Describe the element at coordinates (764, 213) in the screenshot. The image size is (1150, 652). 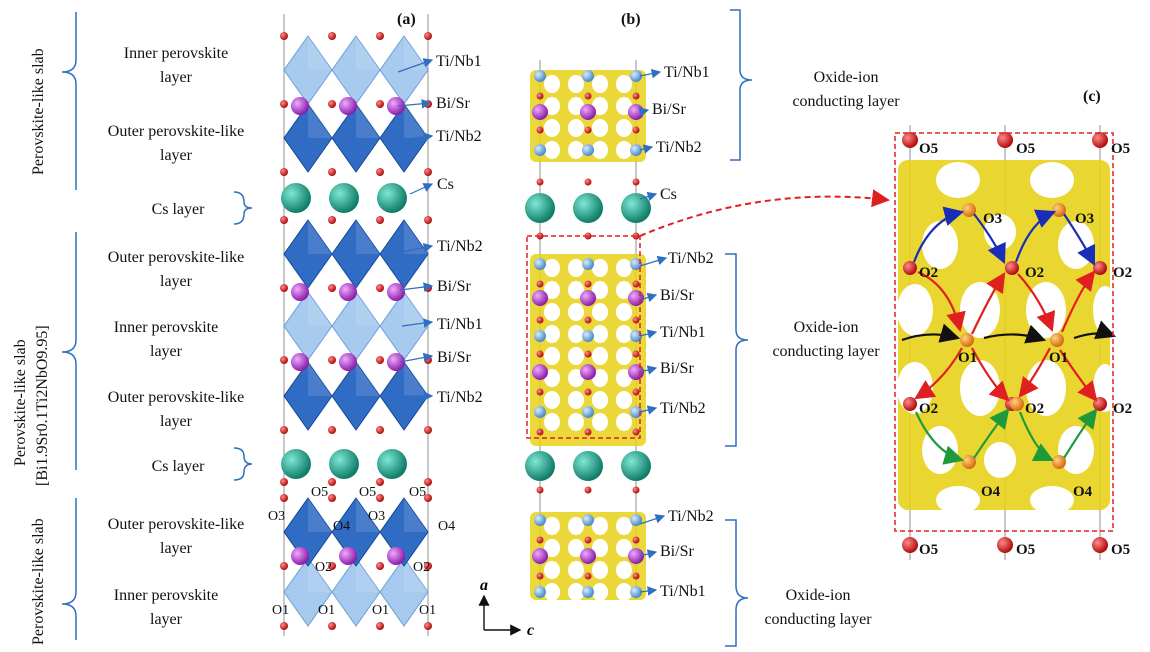
I see `zoom-connector-arrow` at that location.